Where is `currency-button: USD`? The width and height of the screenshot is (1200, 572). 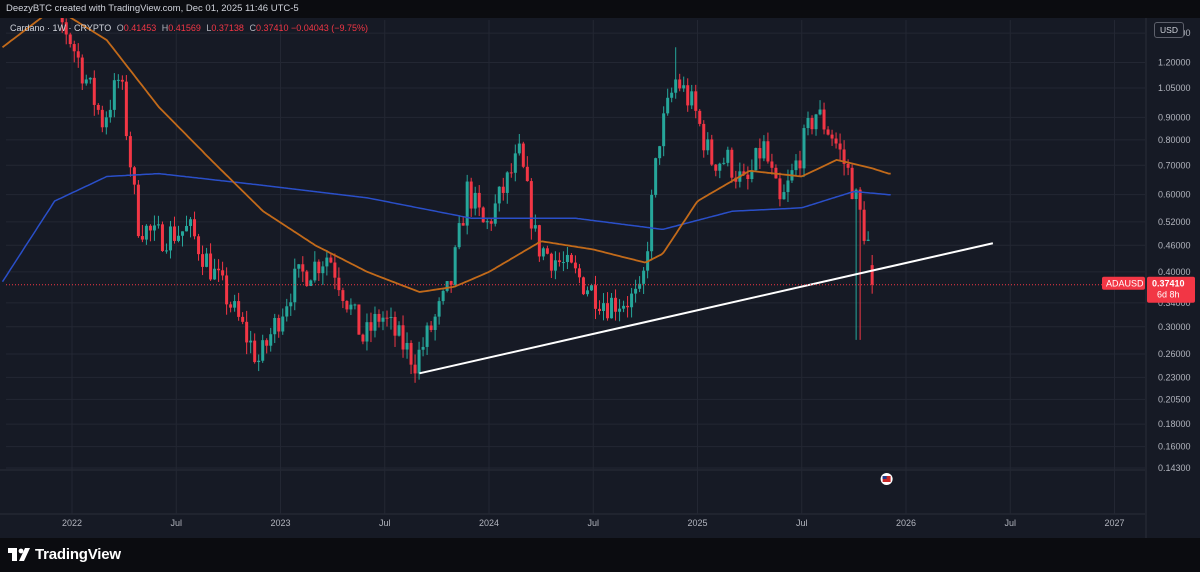
currency-button: USD is located at coordinates (1169, 30).